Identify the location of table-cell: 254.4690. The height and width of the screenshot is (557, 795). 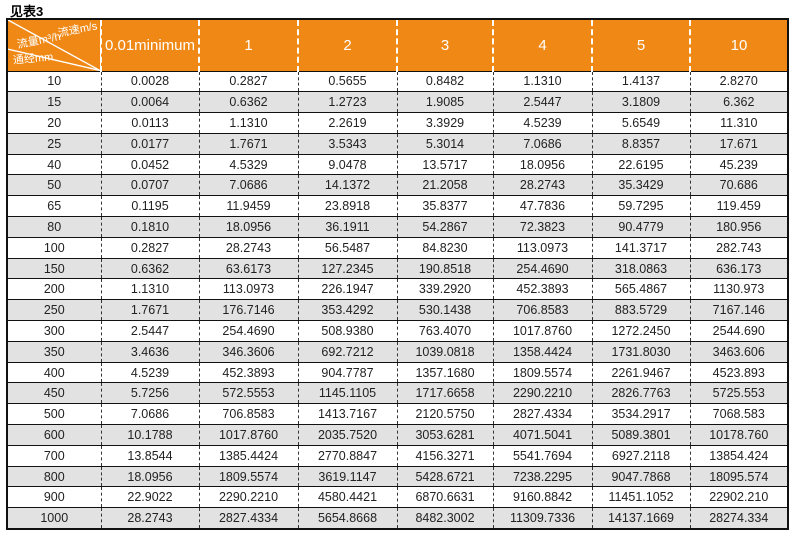
(248, 331).